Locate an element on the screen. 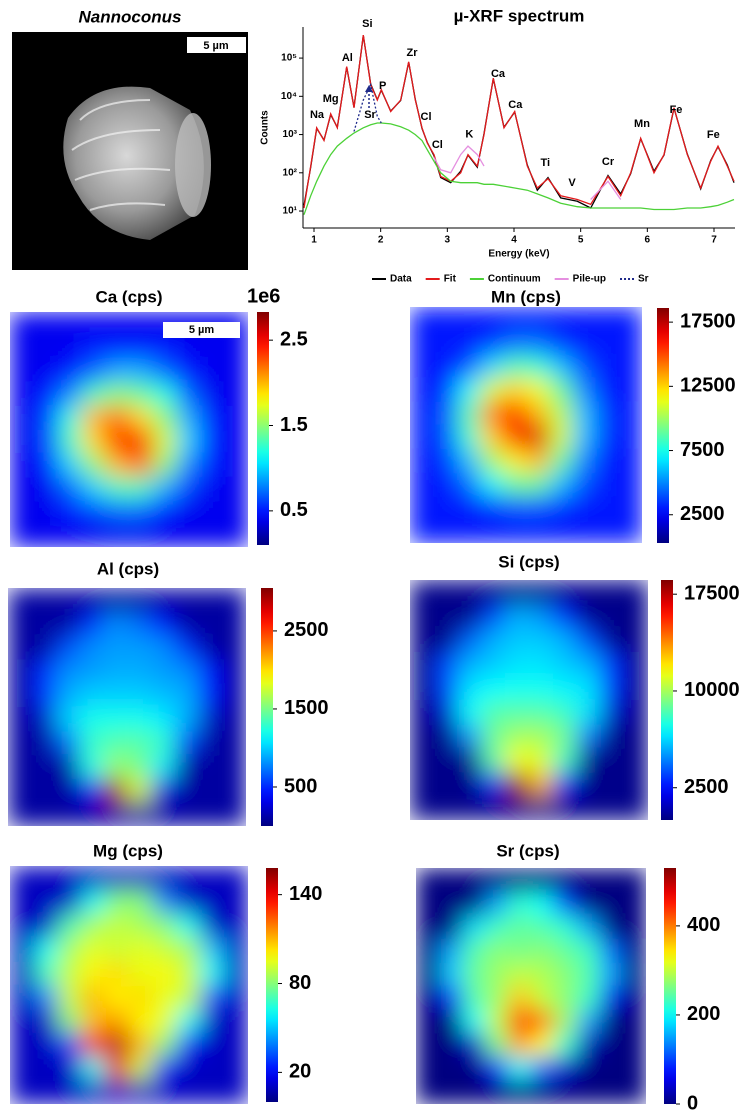 The image size is (756, 1117). legend-label: Fit is located at coordinates (450, 279).